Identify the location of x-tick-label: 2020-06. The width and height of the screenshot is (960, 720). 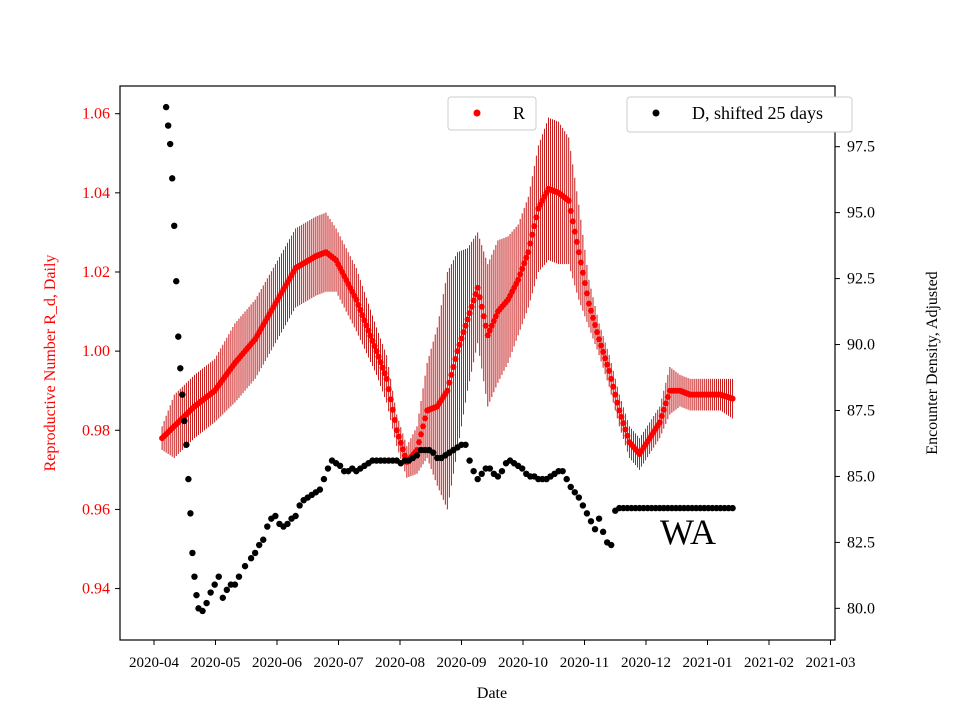
(277, 663).